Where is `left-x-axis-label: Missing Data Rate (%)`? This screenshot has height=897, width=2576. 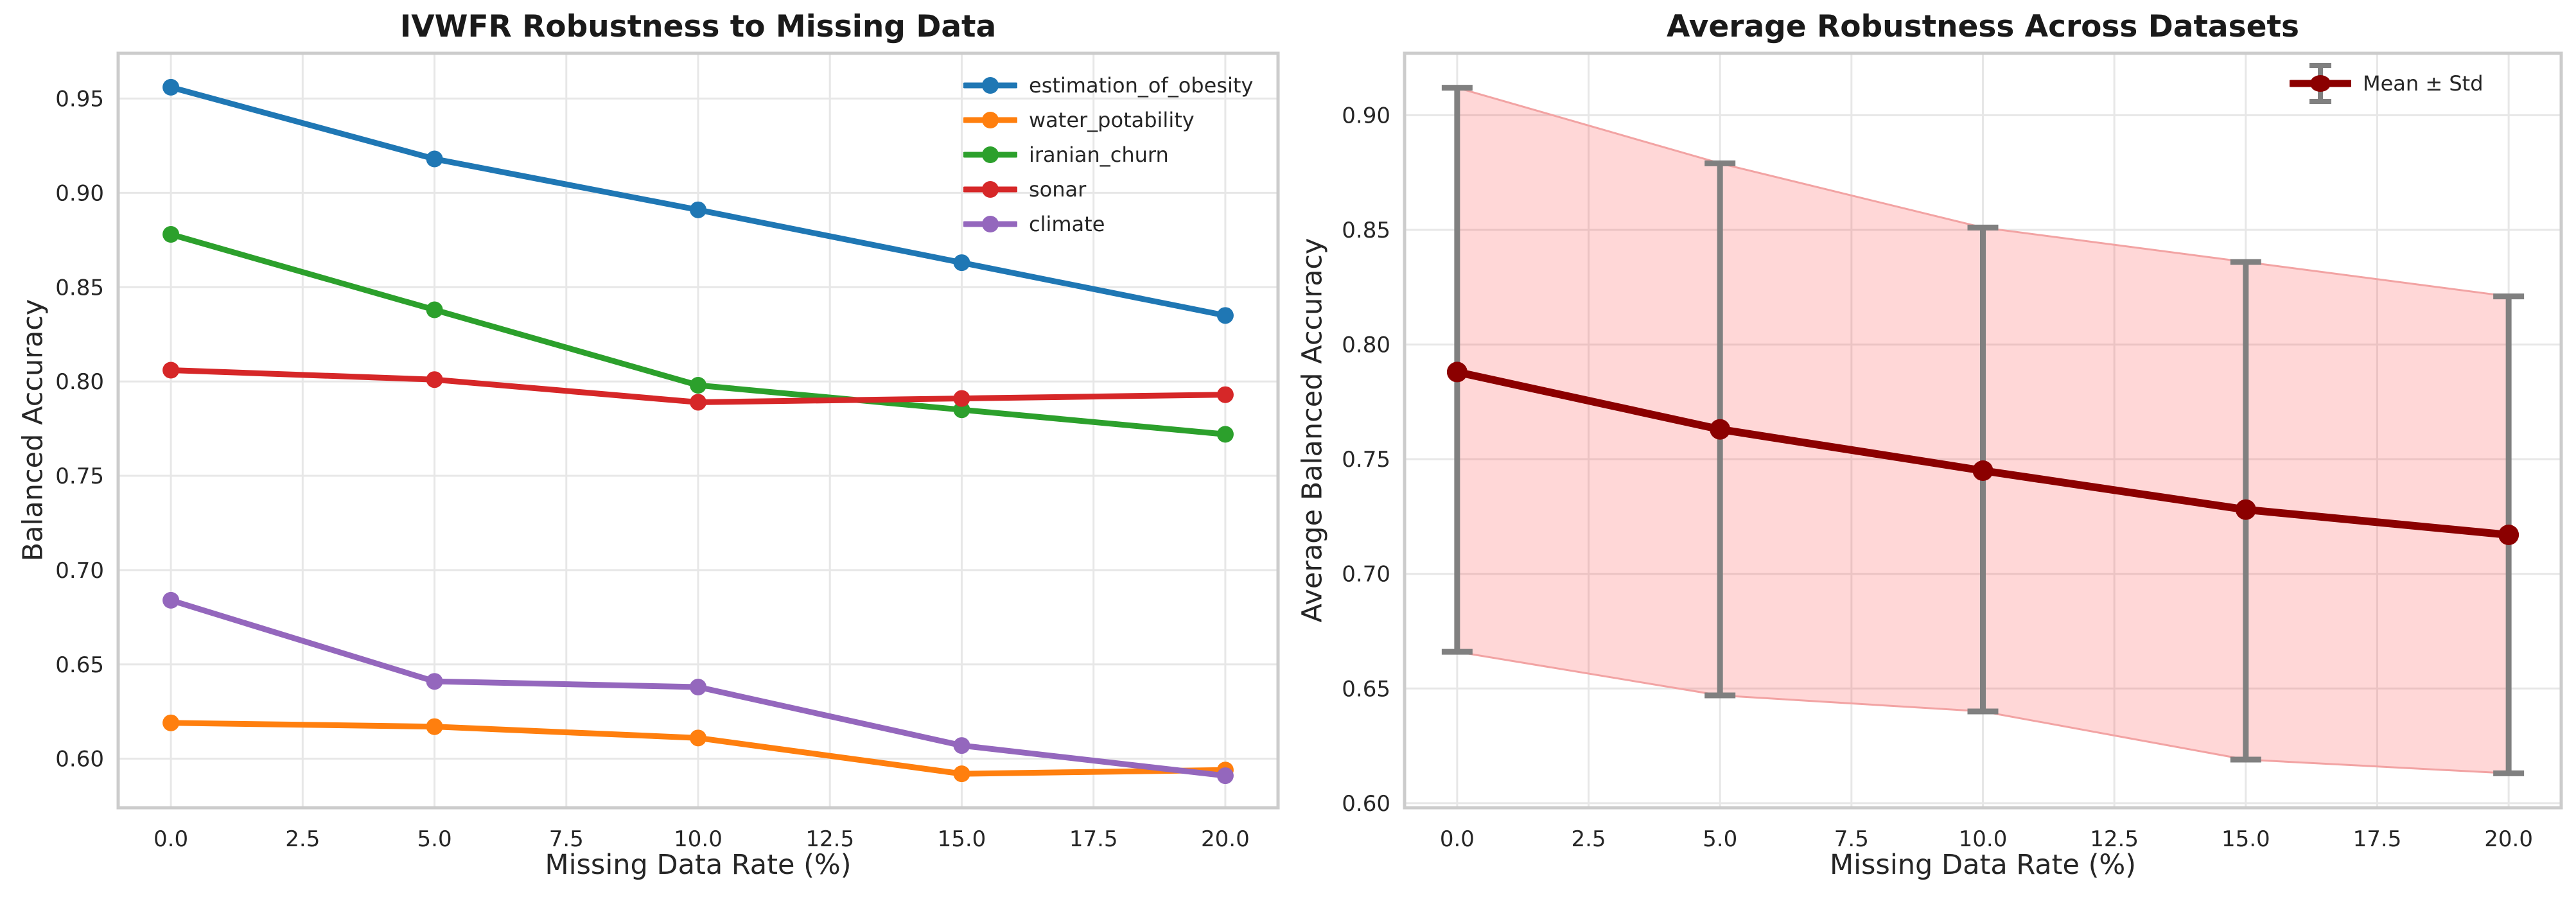 left-x-axis-label: Missing Data Rate (%) is located at coordinates (699, 865).